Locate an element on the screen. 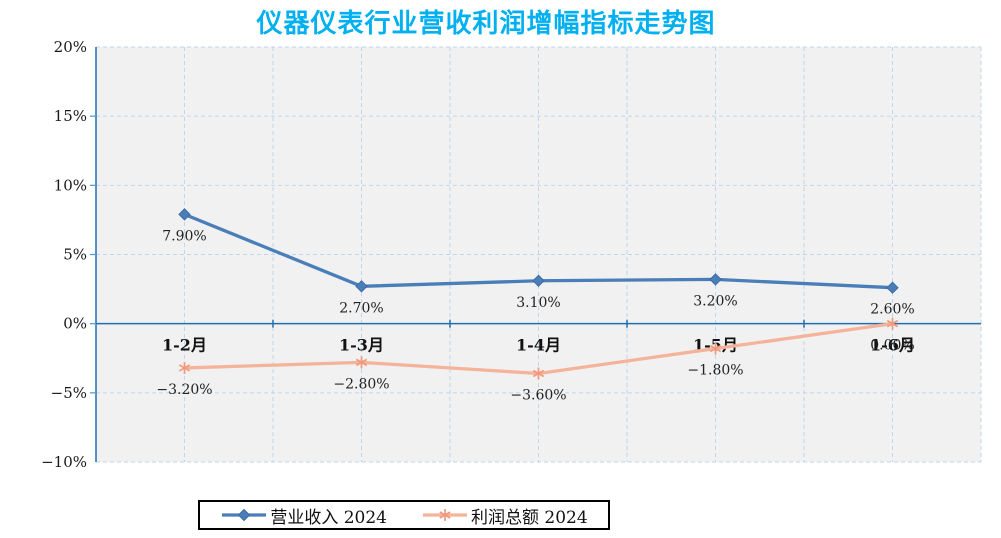 The width and height of the screenshot is (1001, 538). y-tick-label: 15% is located at coordinates (70, 116).